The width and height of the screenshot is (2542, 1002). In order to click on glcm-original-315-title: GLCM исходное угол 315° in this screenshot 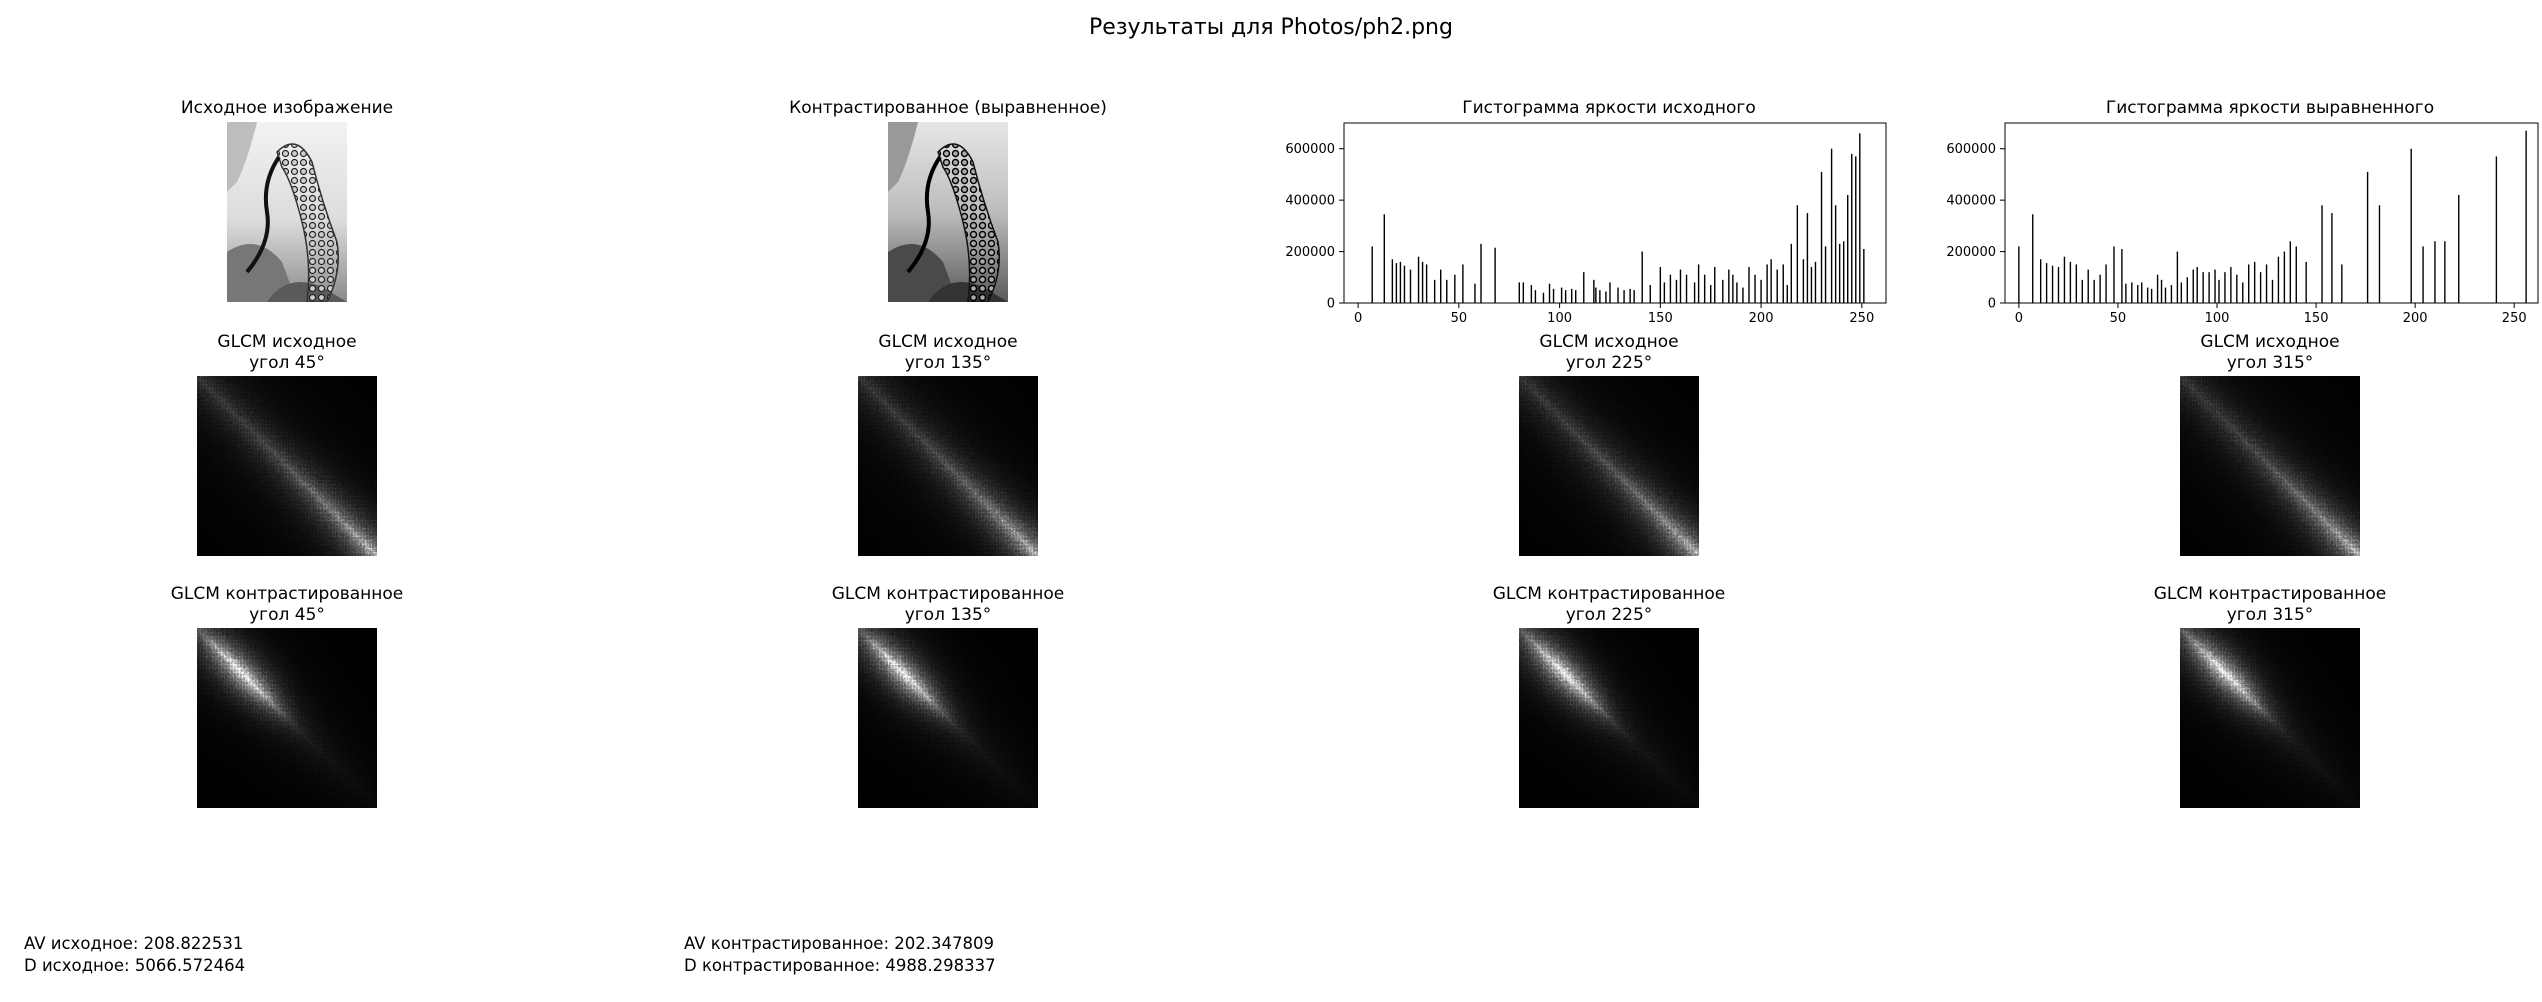, I will do `click(2270, 353)`.